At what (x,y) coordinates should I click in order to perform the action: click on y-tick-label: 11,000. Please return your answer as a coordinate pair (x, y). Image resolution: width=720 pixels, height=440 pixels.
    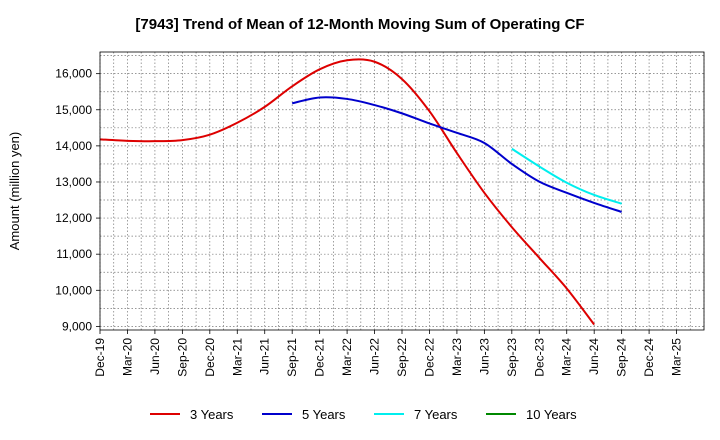
    Looking at the image, I should click on (74, 254).